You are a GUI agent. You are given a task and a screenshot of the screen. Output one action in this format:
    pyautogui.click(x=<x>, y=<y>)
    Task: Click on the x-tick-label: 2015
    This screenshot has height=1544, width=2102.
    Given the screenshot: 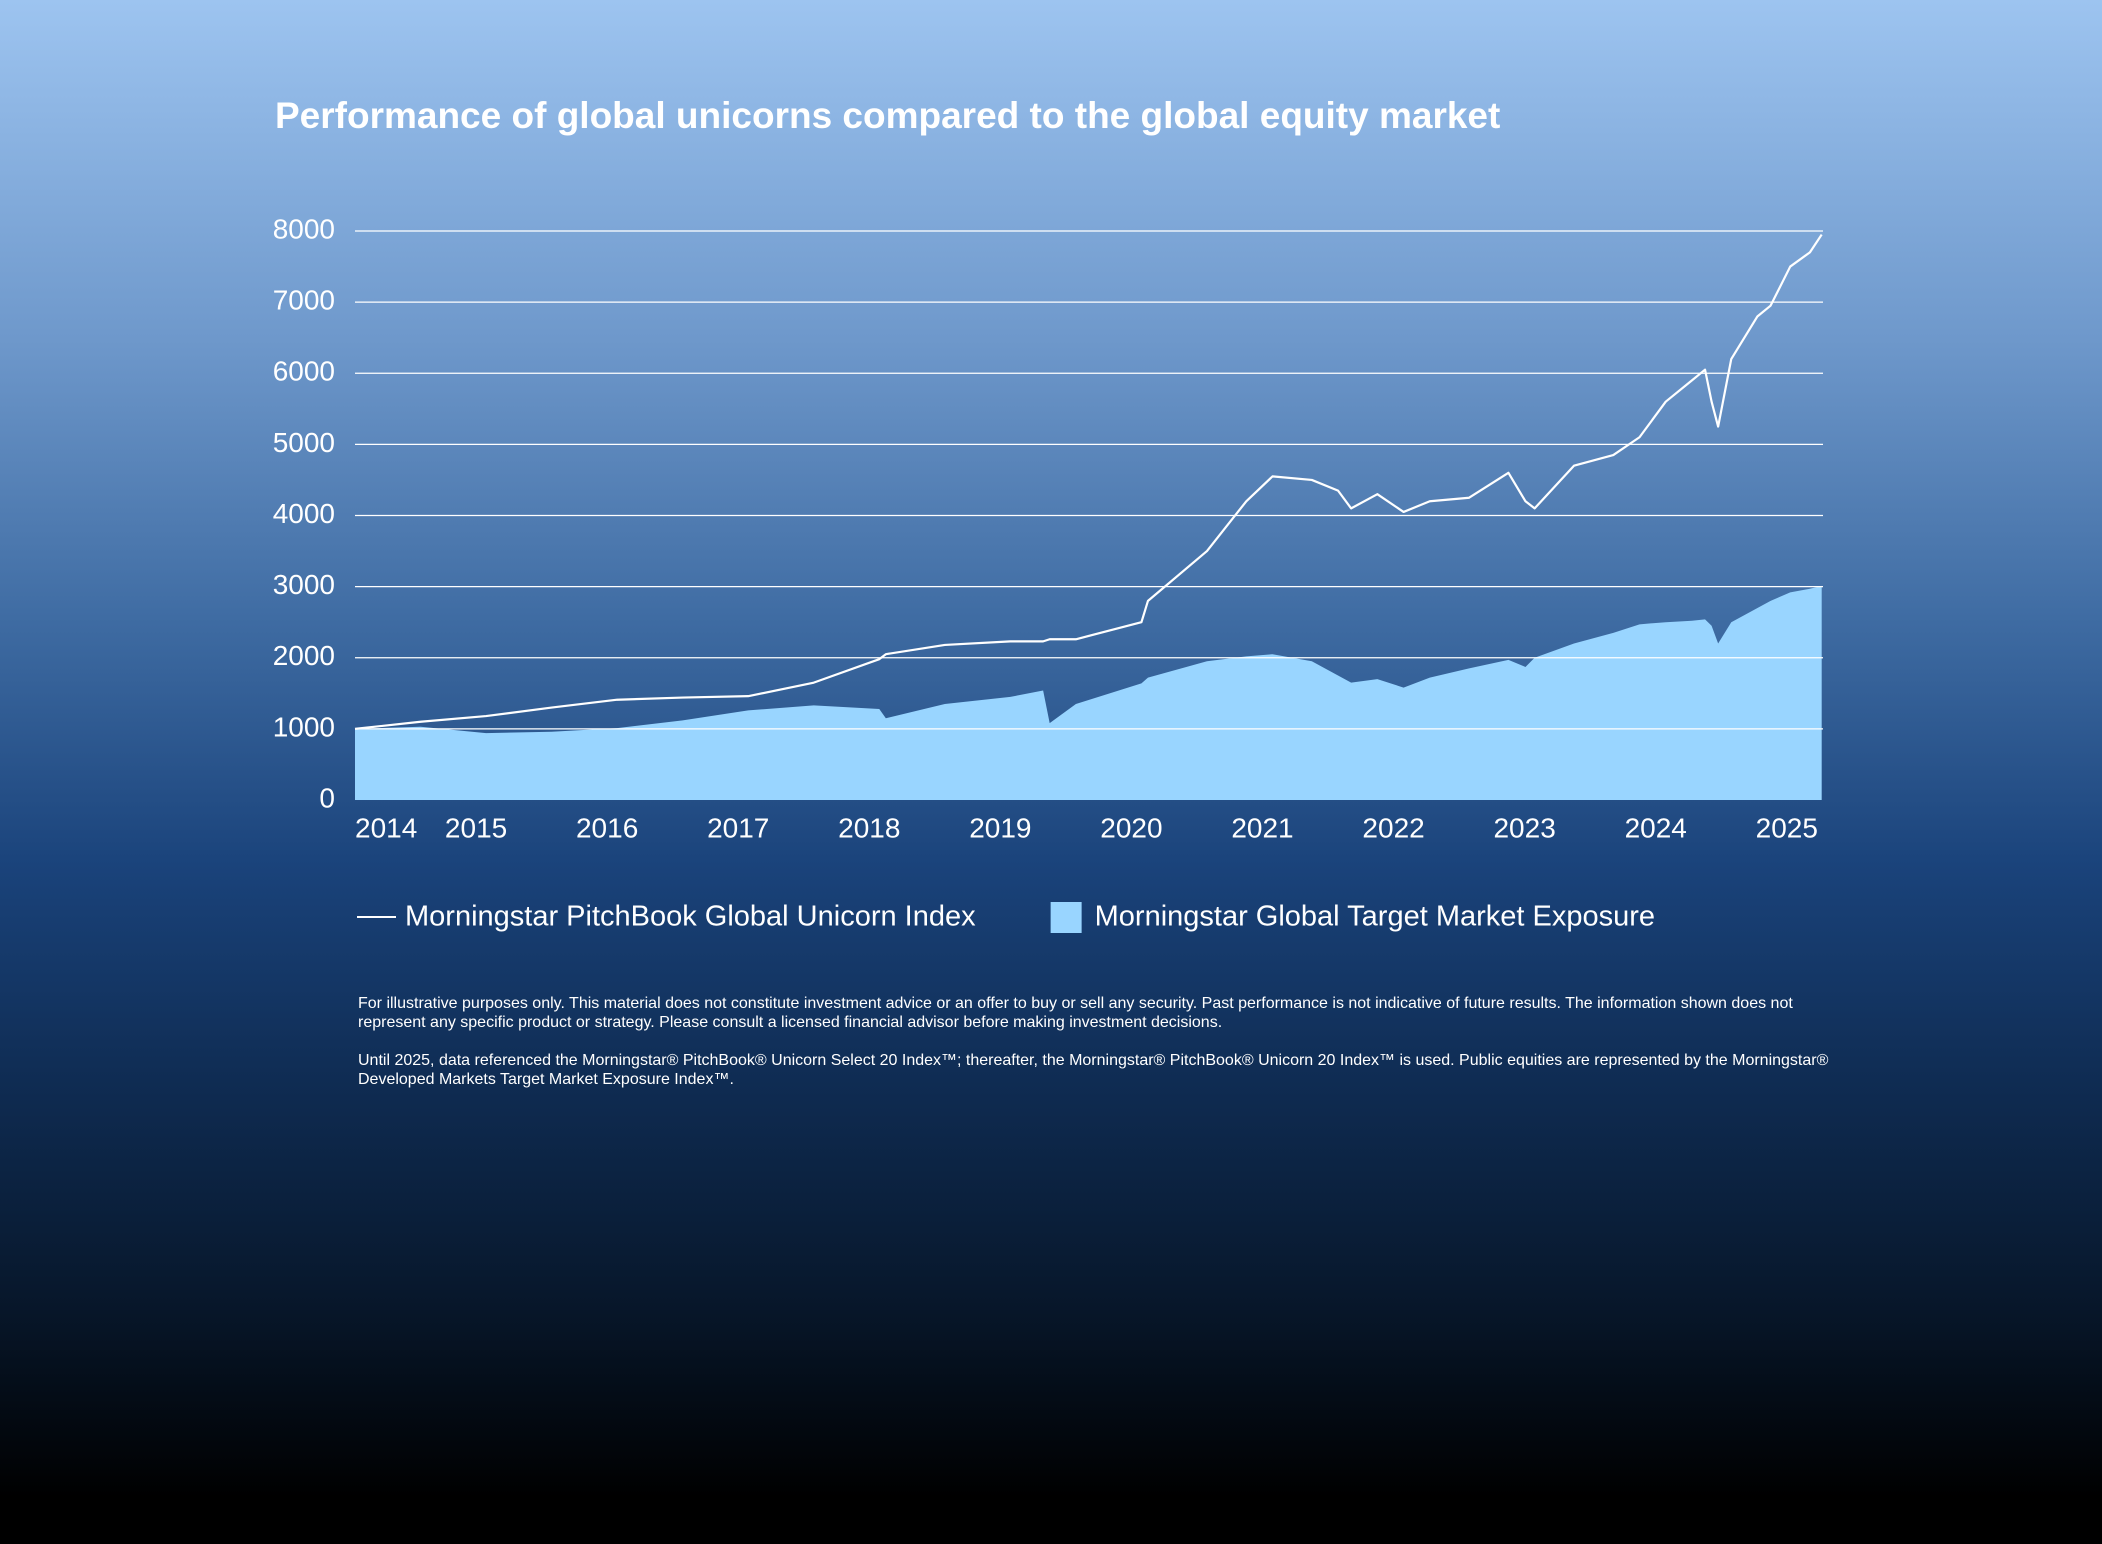 What is the action you would take?
    pyautogui.click(x=476, y=827)
    